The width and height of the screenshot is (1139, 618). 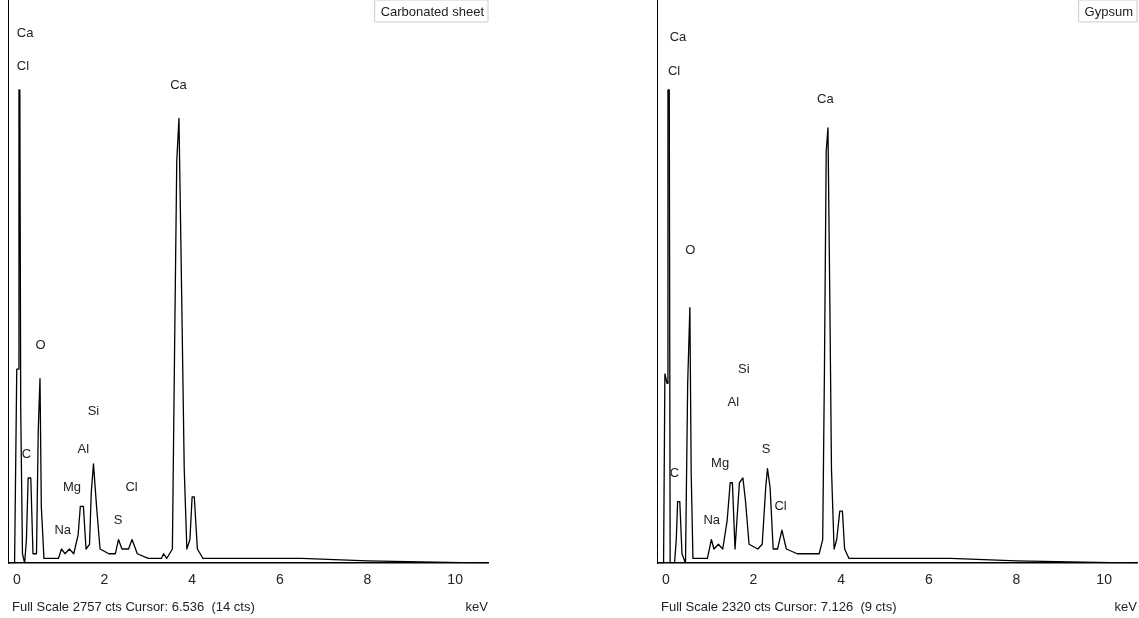 I want to click on chart-title: Carbonated sheet, so click(x=432, y=11).